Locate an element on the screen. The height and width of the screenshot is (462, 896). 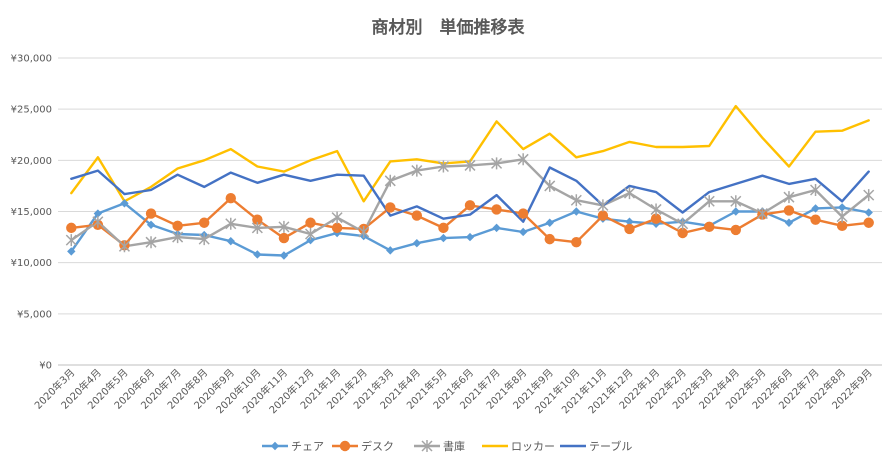
legend-item: チェア is located at coordinates (293, 446).